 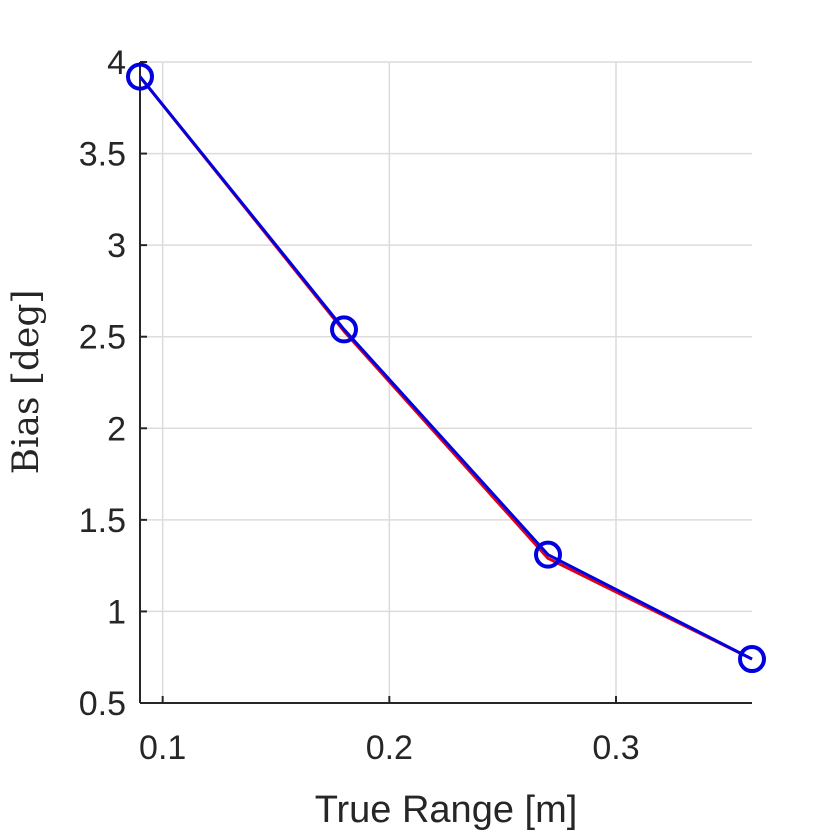 I want to click on x-axis-label: True Range [m], so click(x=446, y=809).